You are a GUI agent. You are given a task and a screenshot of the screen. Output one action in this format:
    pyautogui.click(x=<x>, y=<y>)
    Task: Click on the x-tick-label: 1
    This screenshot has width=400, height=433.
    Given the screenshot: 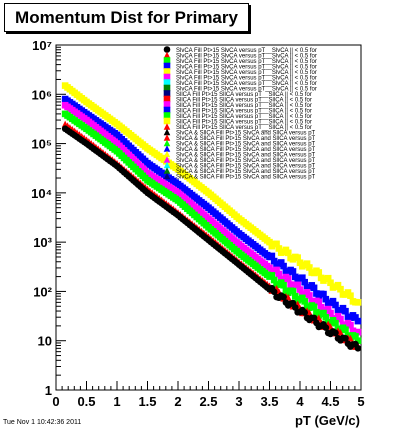 What is the action you would take?
    pyautogui.click(x=116, y=401)
    